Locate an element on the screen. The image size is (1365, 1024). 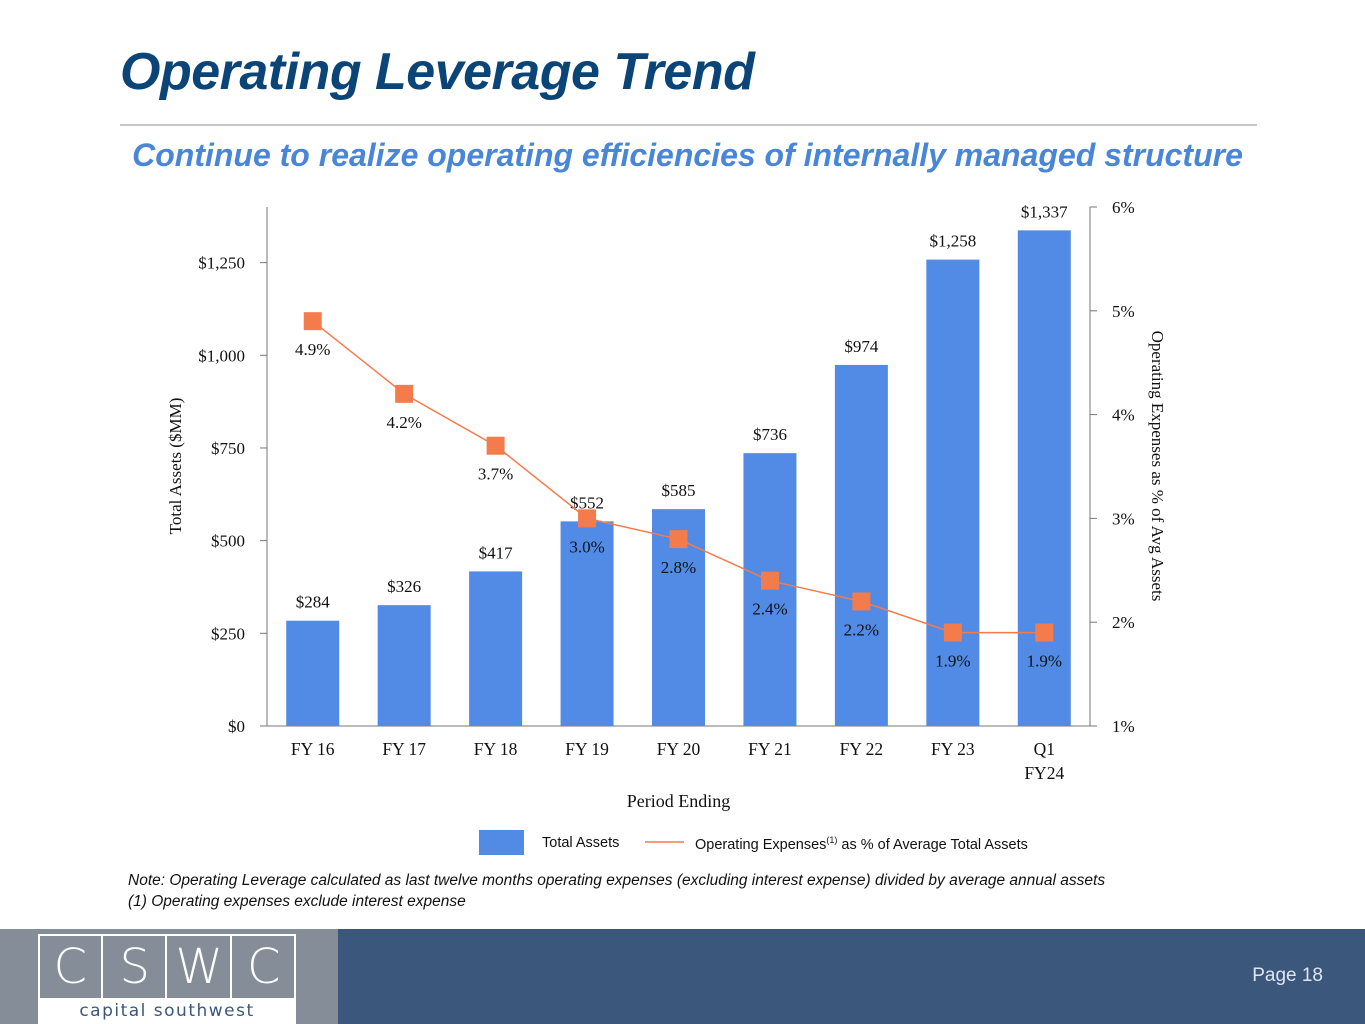
x-tick-label: FY 16 is located at coordinates (313, 749).